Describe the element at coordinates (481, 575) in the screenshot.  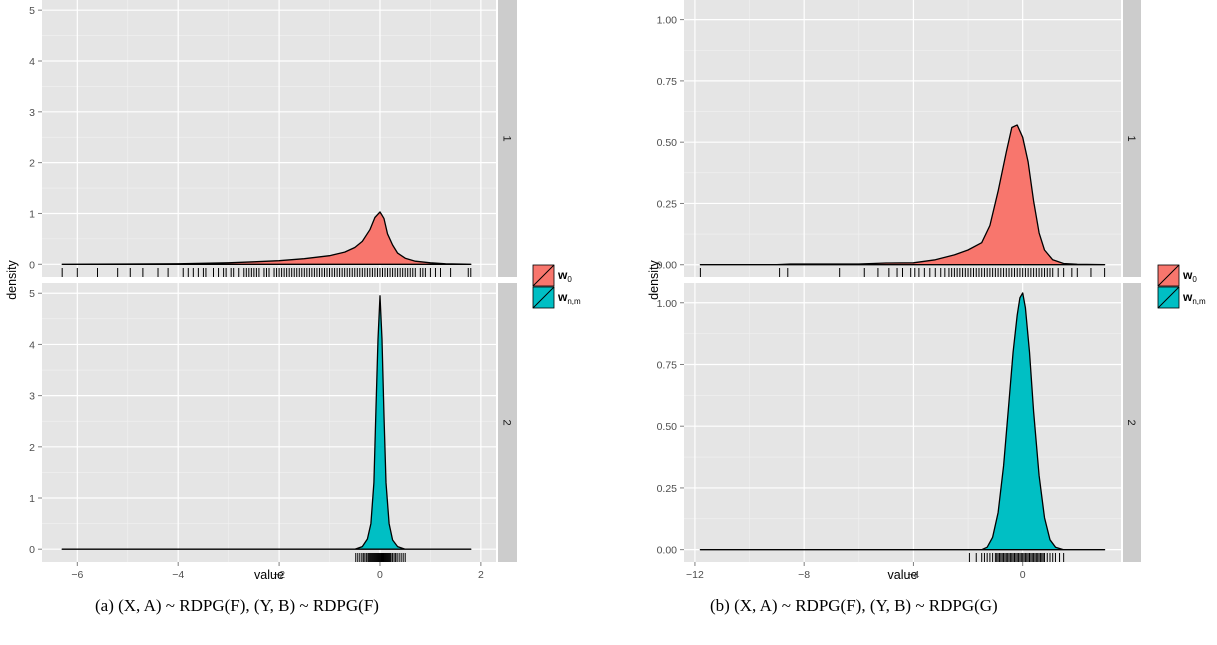
I see `x-tick-label: 2` at that location.